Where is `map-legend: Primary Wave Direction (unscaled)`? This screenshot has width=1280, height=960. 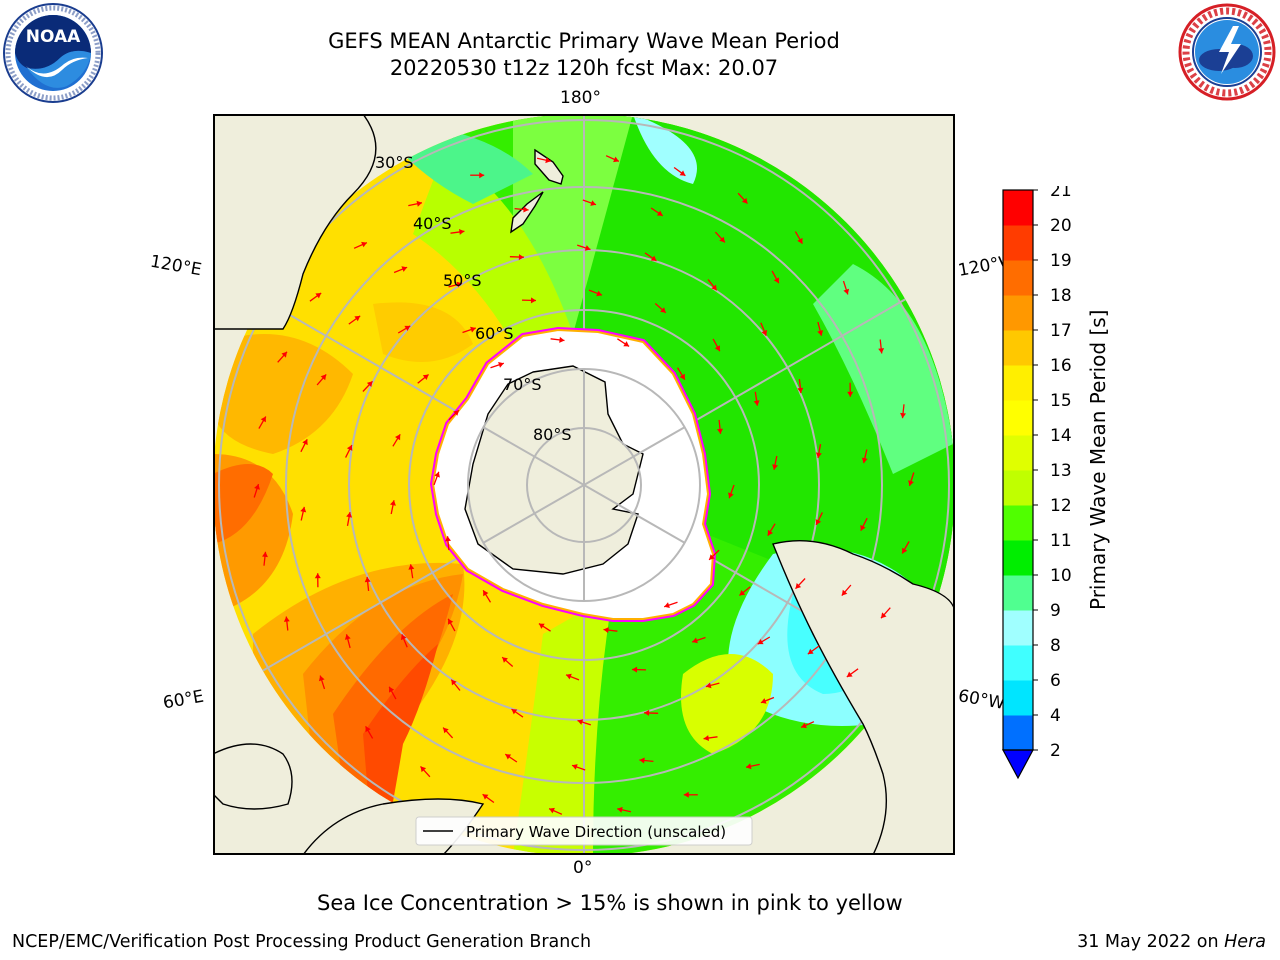 map-legend: Primary Wave Direction (unscaled) is located at coordinates (584, 831).